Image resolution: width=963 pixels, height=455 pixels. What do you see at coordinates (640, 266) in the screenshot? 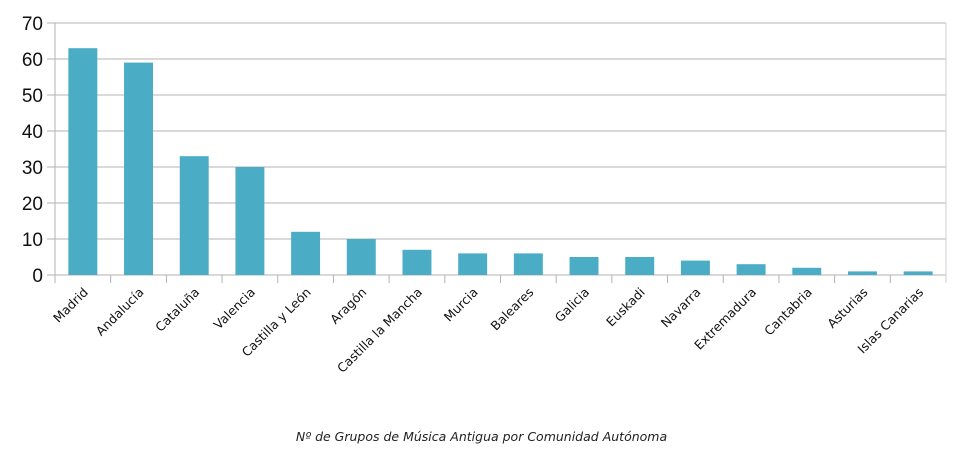
I see `bar-euskadi` at bounding box center [640, 266].